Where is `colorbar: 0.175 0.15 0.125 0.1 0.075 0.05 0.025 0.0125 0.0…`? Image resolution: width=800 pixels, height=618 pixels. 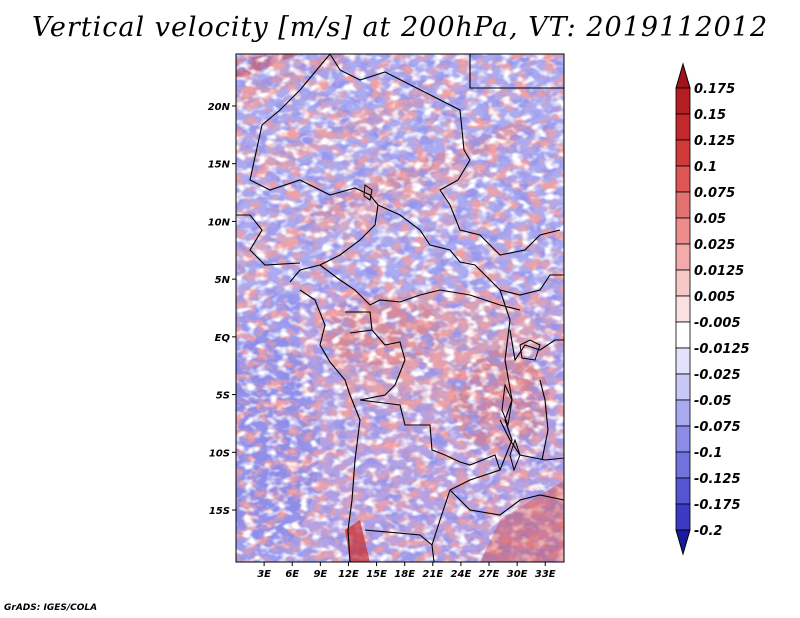 colorbar: 0.175 0.15 0.125 0.1 0.075 0.05 0.025 0.0125 0.0… is located at coordinates (712, 309).